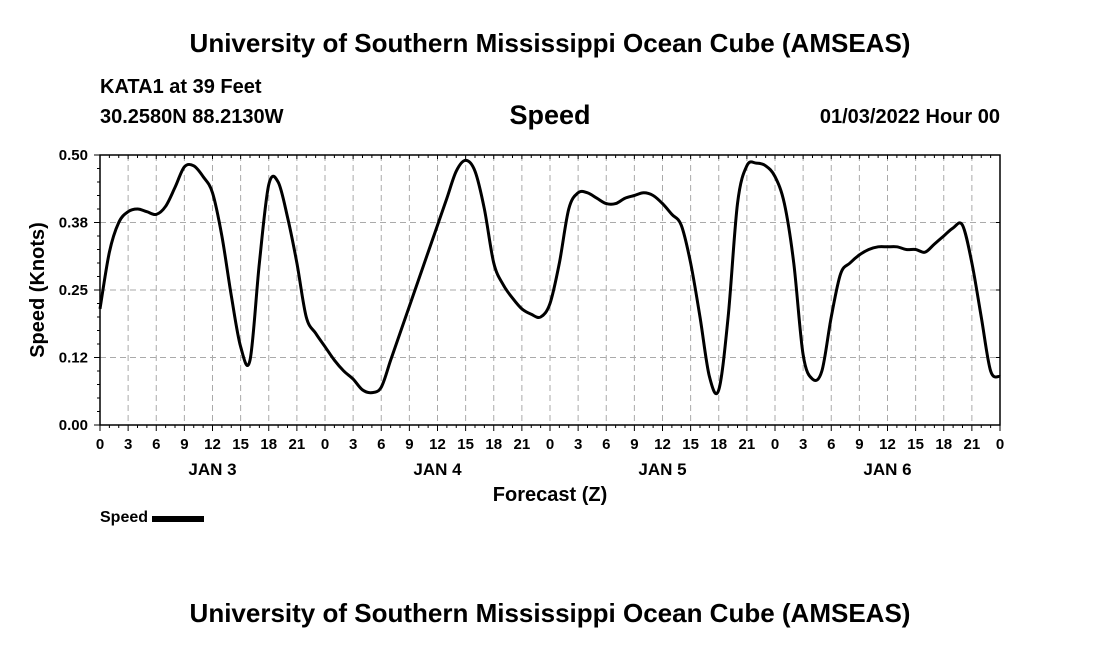 This screenshot has height=650, width=1100. What do you see at coordinates (124, 517) in the screenshot?
I see `legend-label: Speed` at bounding box center [124, 517].